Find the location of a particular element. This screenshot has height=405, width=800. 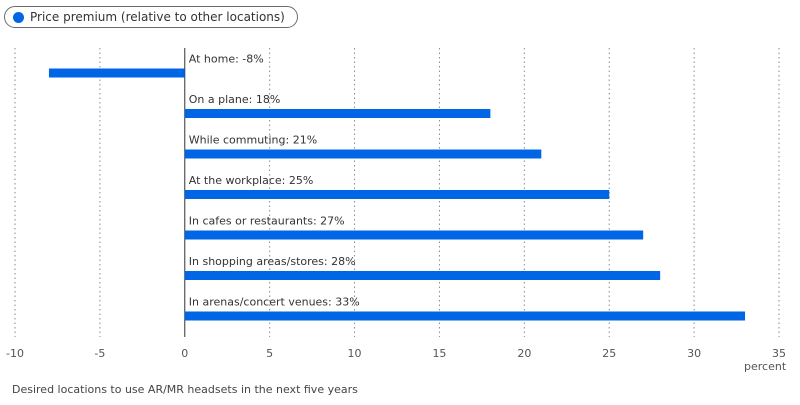

x-tick-label-5: 15 is located at coordinates (439, 353).